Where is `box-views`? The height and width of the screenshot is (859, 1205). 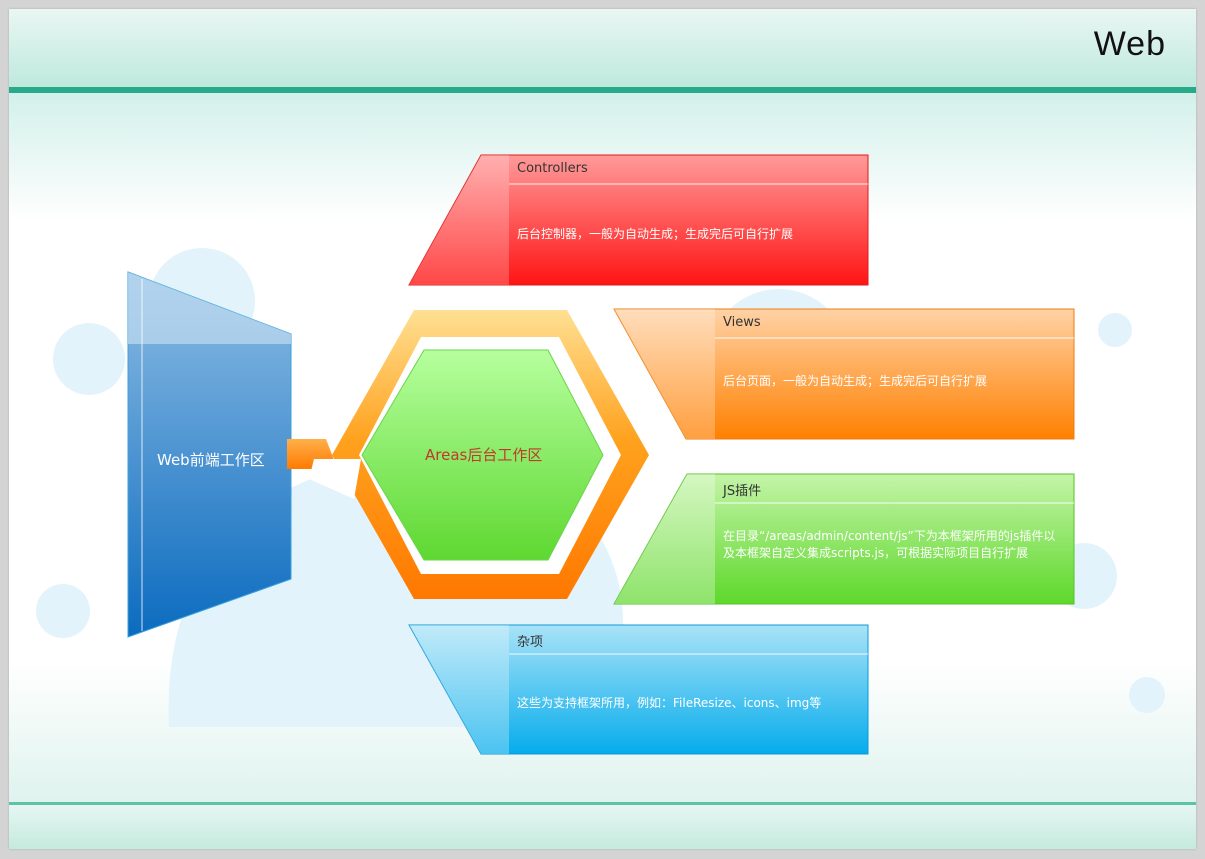 box-views is located at coordinates (844, 374).